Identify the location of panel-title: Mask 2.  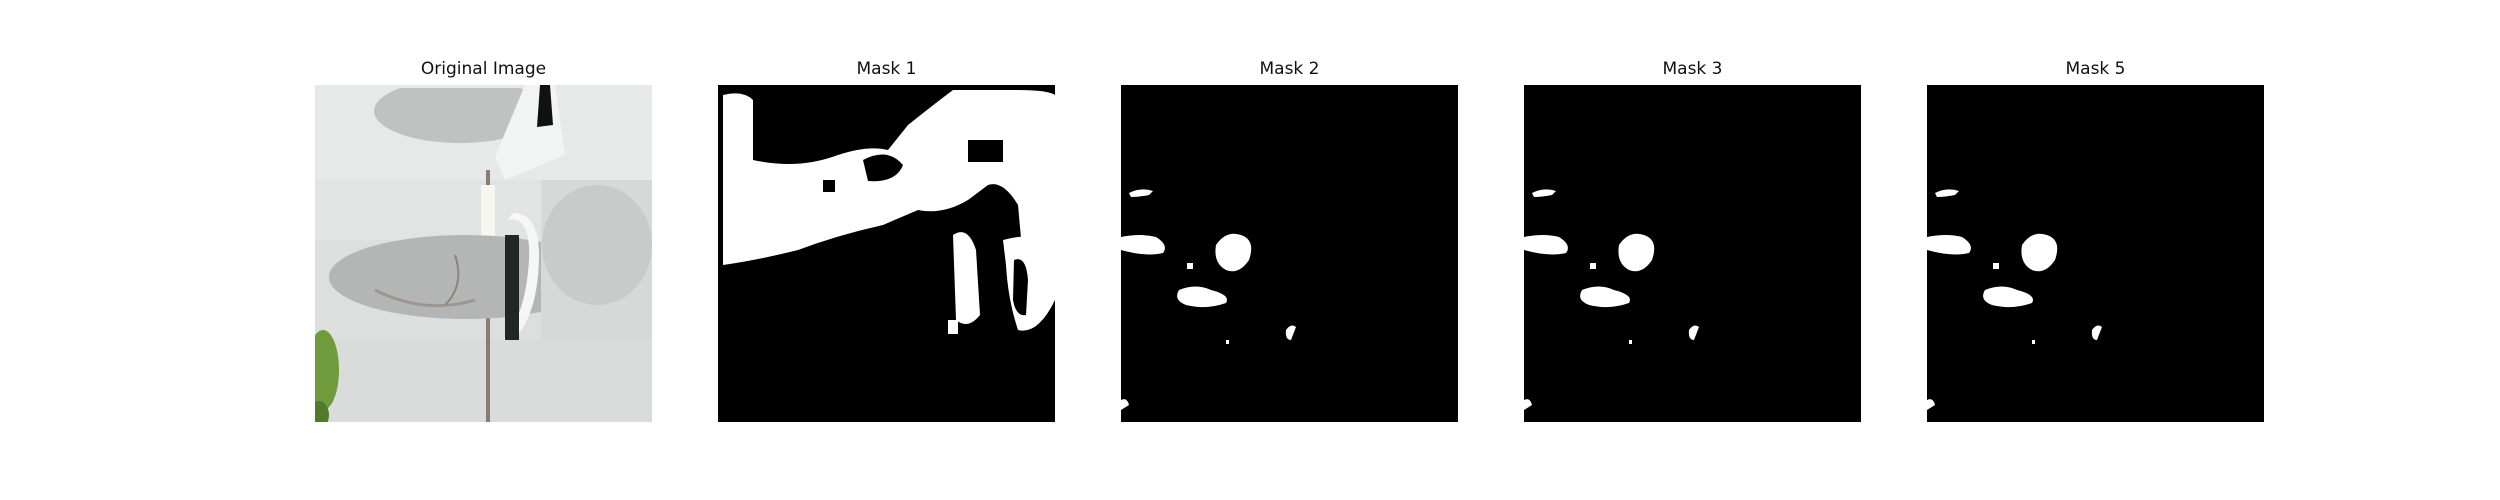
(1289, 69).